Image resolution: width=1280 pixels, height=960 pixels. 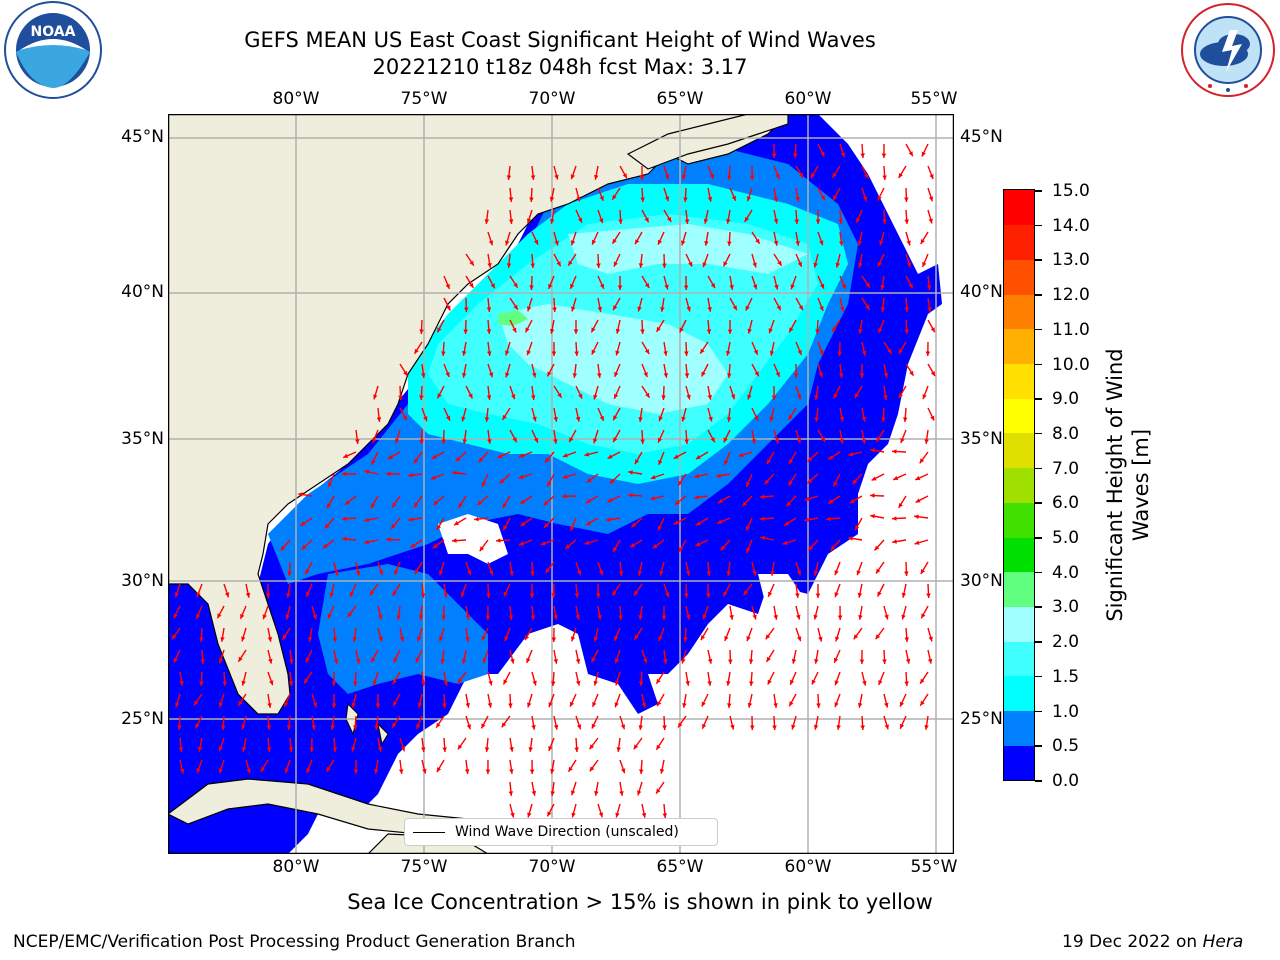 What do you see at coordinates (552, 867) in the screenshot?
I see `lon-label-bottom: 70°W` at bounding box center [552, 867].